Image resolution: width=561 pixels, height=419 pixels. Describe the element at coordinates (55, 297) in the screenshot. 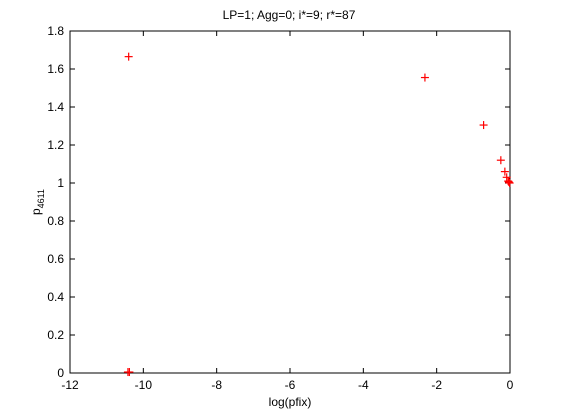

I see `y-tick-label: 0.4` at that location.